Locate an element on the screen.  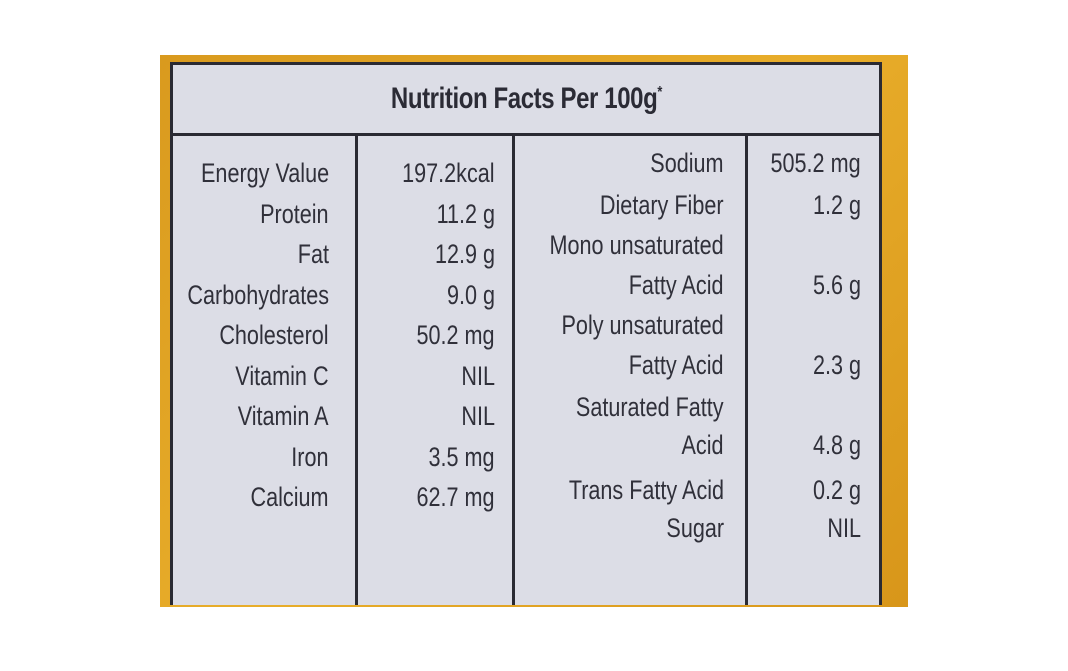
nutrient-name: Iron is located at coordinates (310, 456).